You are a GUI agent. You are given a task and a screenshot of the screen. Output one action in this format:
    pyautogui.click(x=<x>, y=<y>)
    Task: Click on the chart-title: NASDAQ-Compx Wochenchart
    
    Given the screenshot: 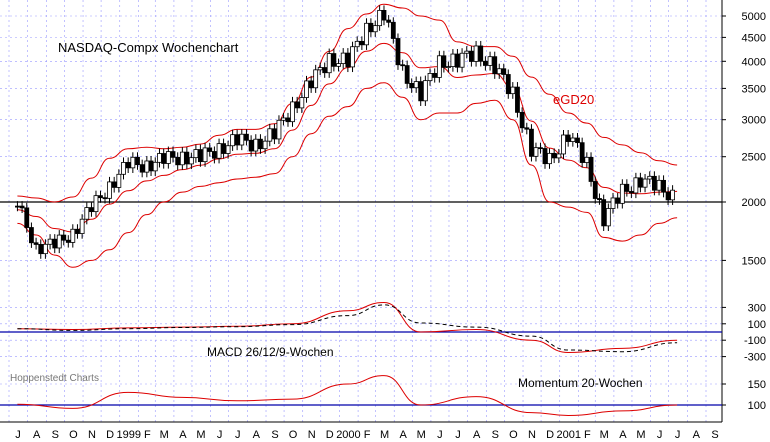 What is the action you would take?
    pyautogui.click(x=148, y=47)
    